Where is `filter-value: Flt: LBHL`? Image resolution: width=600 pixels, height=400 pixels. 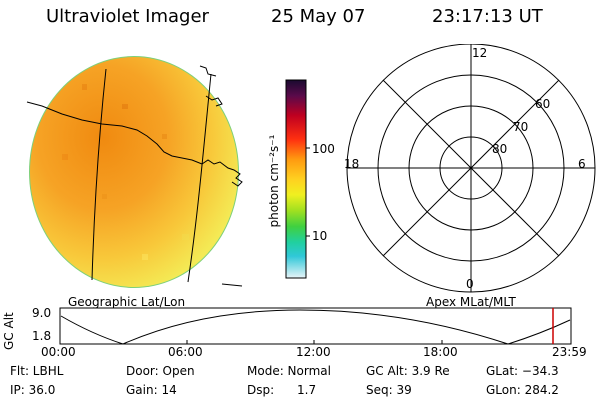 filter-value: Flt: LBHL is located at coordinates (37, 371).